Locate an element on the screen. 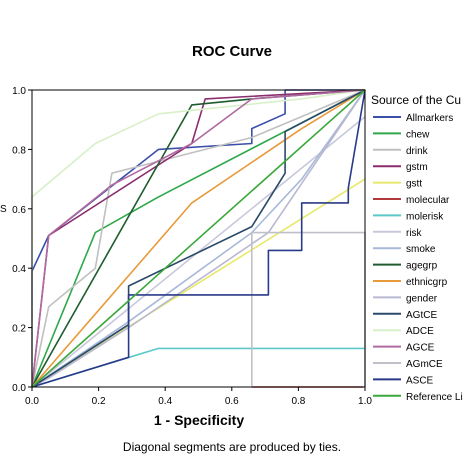 Image resolution: width=474 pixels, height=474 pixels. legend-label-molerisk: molerisk is located at coordinates (425, 216).